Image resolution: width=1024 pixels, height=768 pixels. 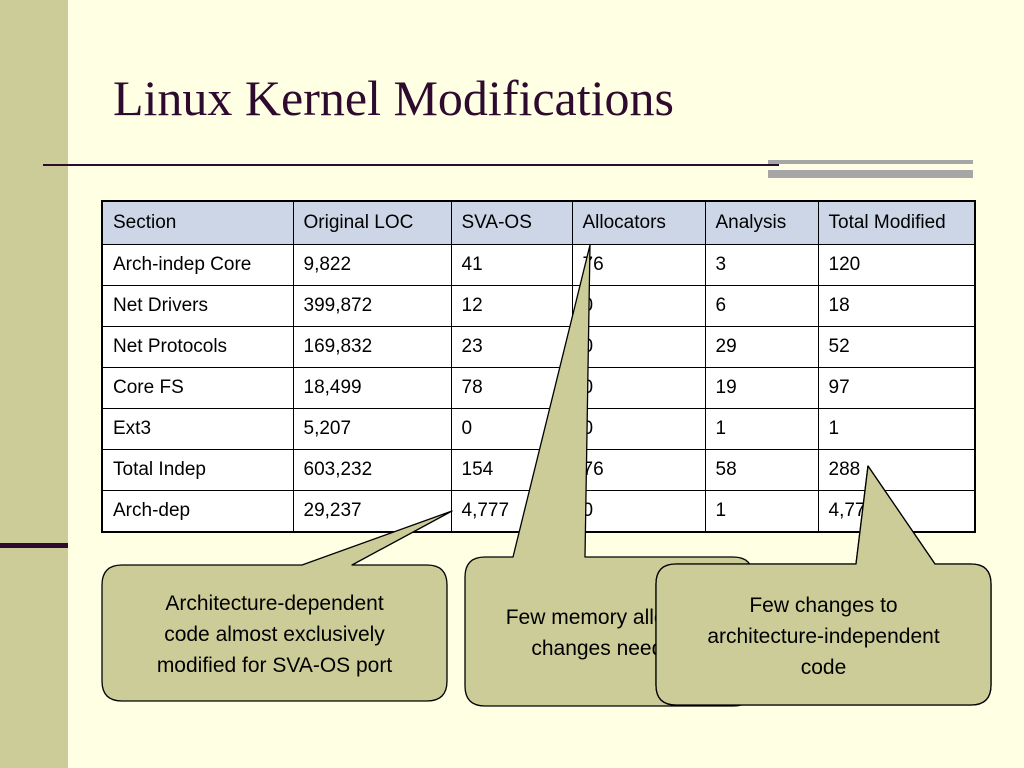 What do you see at coordinates (896, 388) in the screenshot?
I see `table-cell: 97` at bounding box center [896, 388].